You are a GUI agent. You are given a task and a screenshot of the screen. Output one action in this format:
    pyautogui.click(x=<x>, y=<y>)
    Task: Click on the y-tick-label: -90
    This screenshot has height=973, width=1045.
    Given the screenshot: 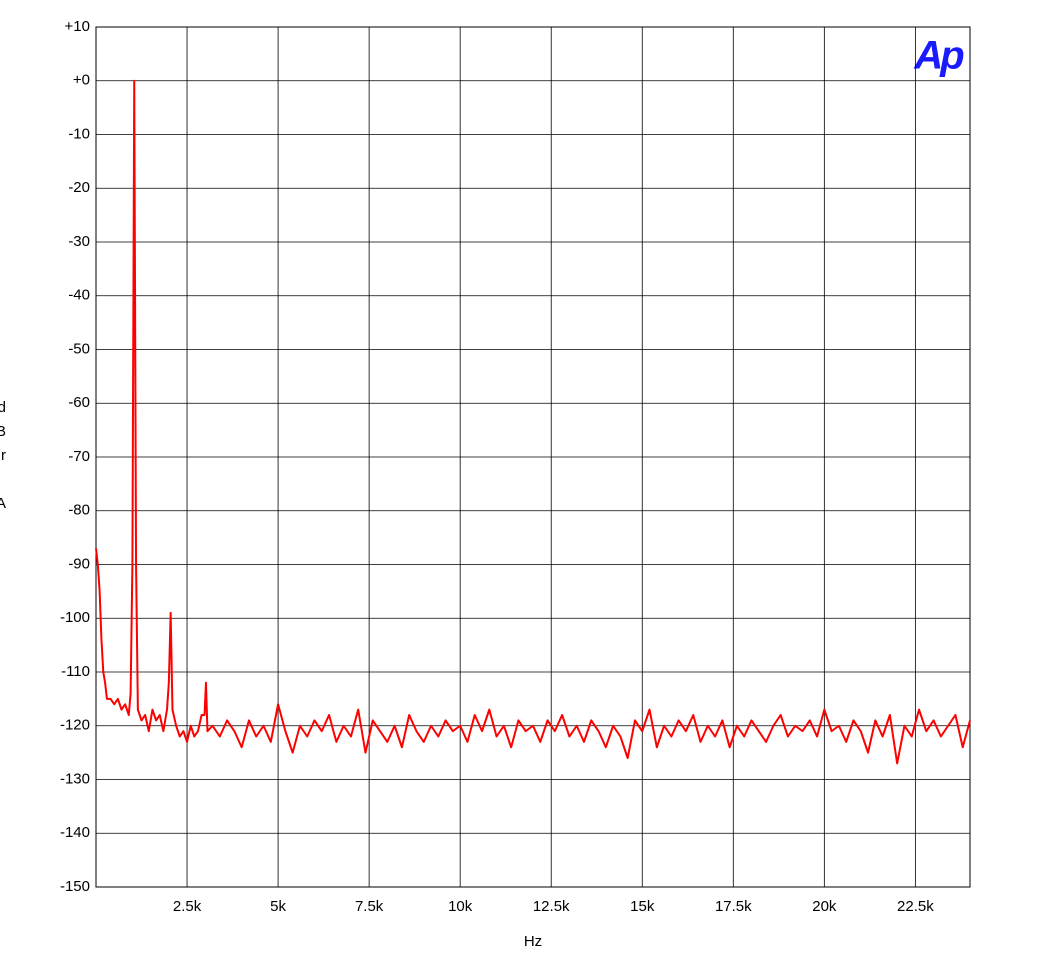 What is the action you would take?
    pyautogui.click(x=79, y=563)
    